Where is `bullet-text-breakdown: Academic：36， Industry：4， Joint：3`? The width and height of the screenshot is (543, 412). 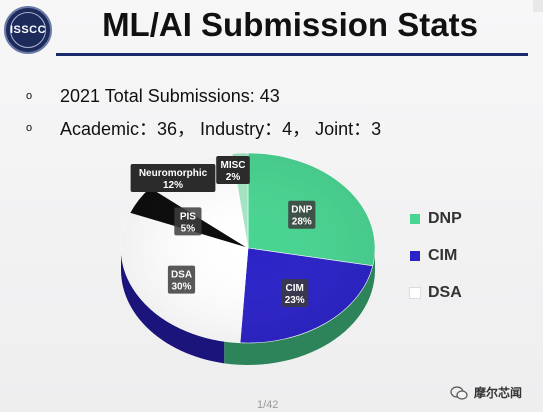
bullet-text-breakdown: Academic：36， Industry：4， Joint：3 is located at coordinates (221, 129).